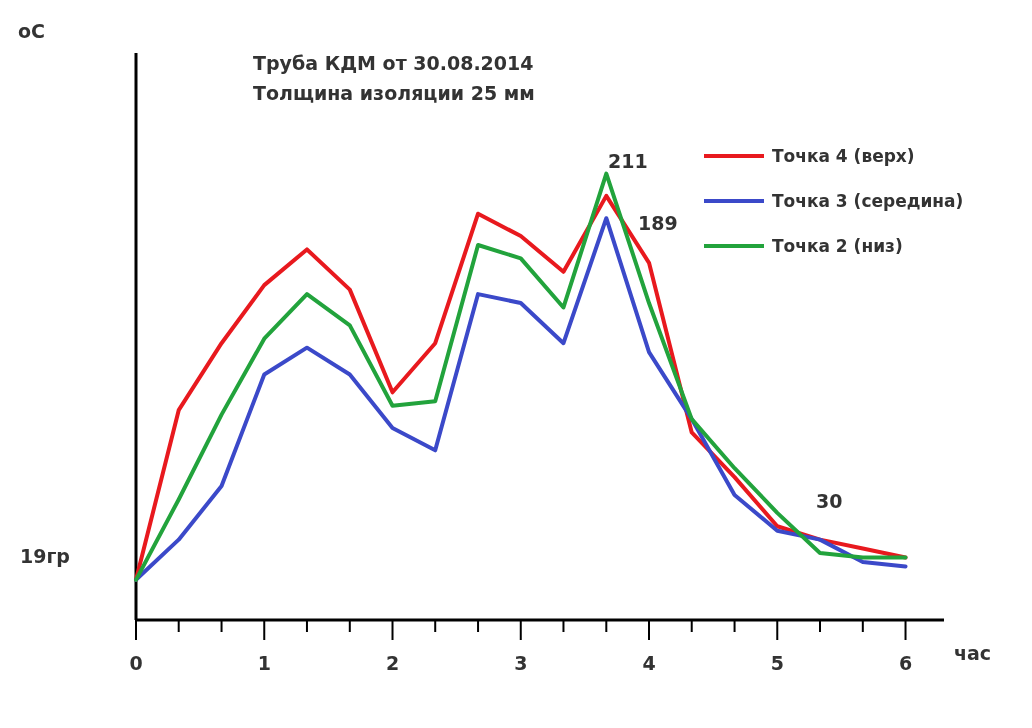 Image resolution: width=1032 pixels, height=728 pixels. What do you see at coordinates (868, 201) in the screenshot?
I see `legend-label: Точка 3 (середина)` at bounding box center [868, 201].